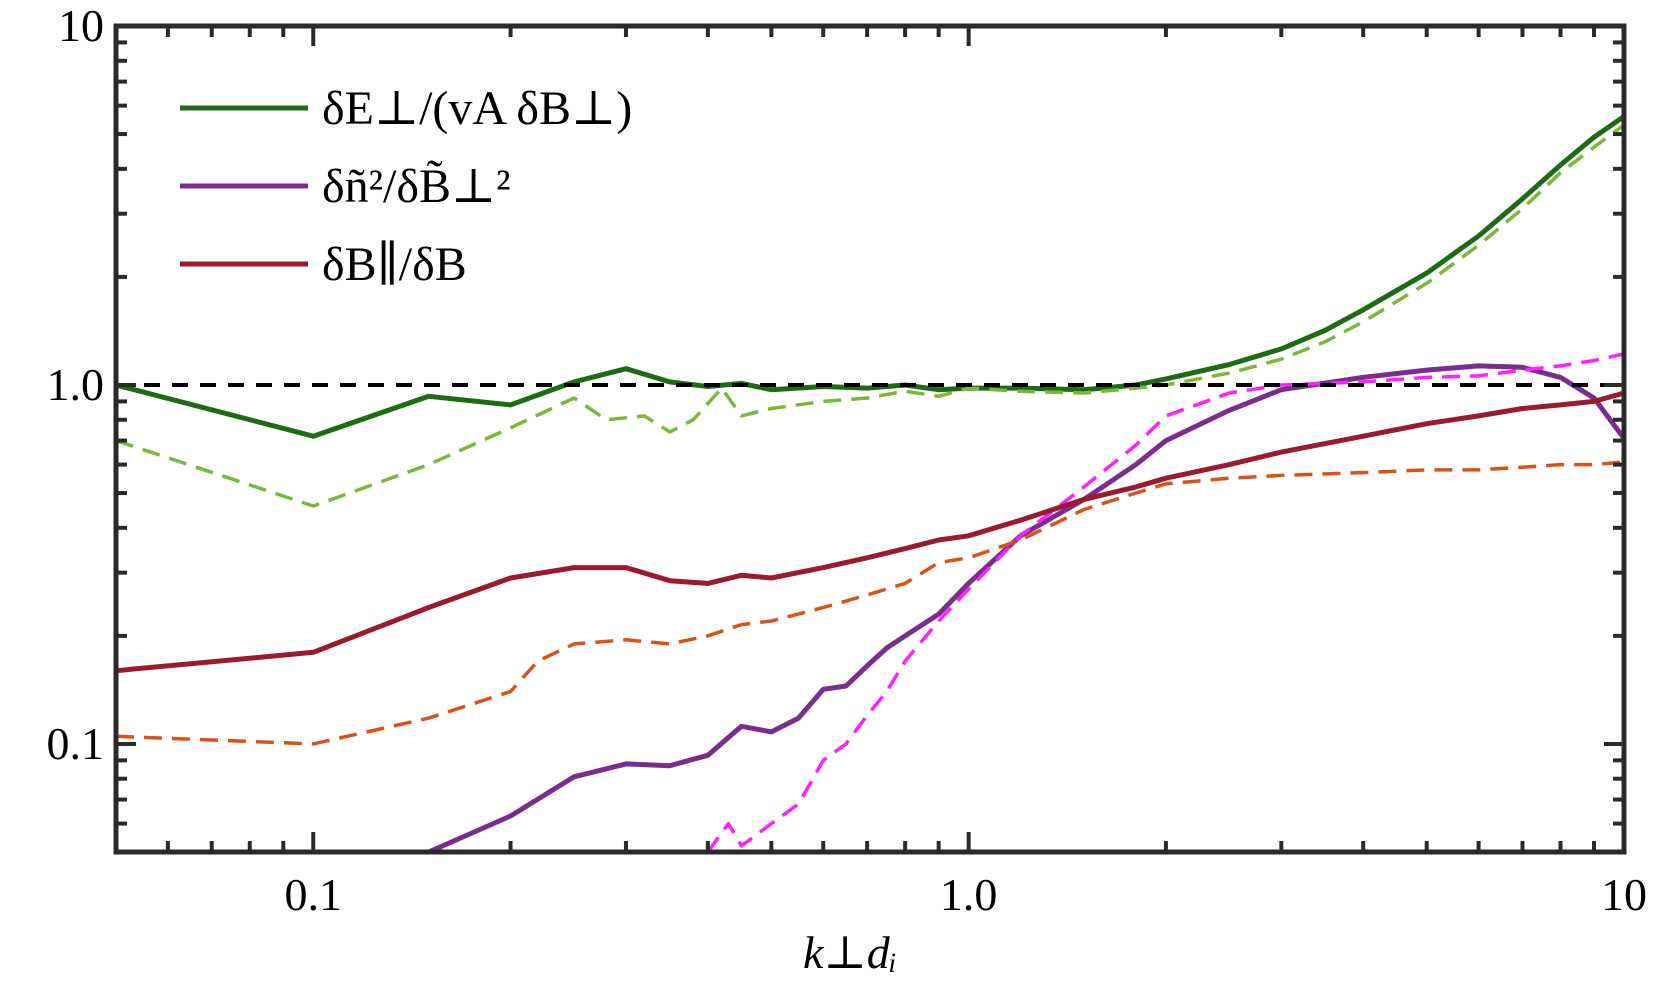 Image resolution: width=1667 pixels, height=1000 pixels. I want to click on y-tick-label: 1.0, so click(76, 384).